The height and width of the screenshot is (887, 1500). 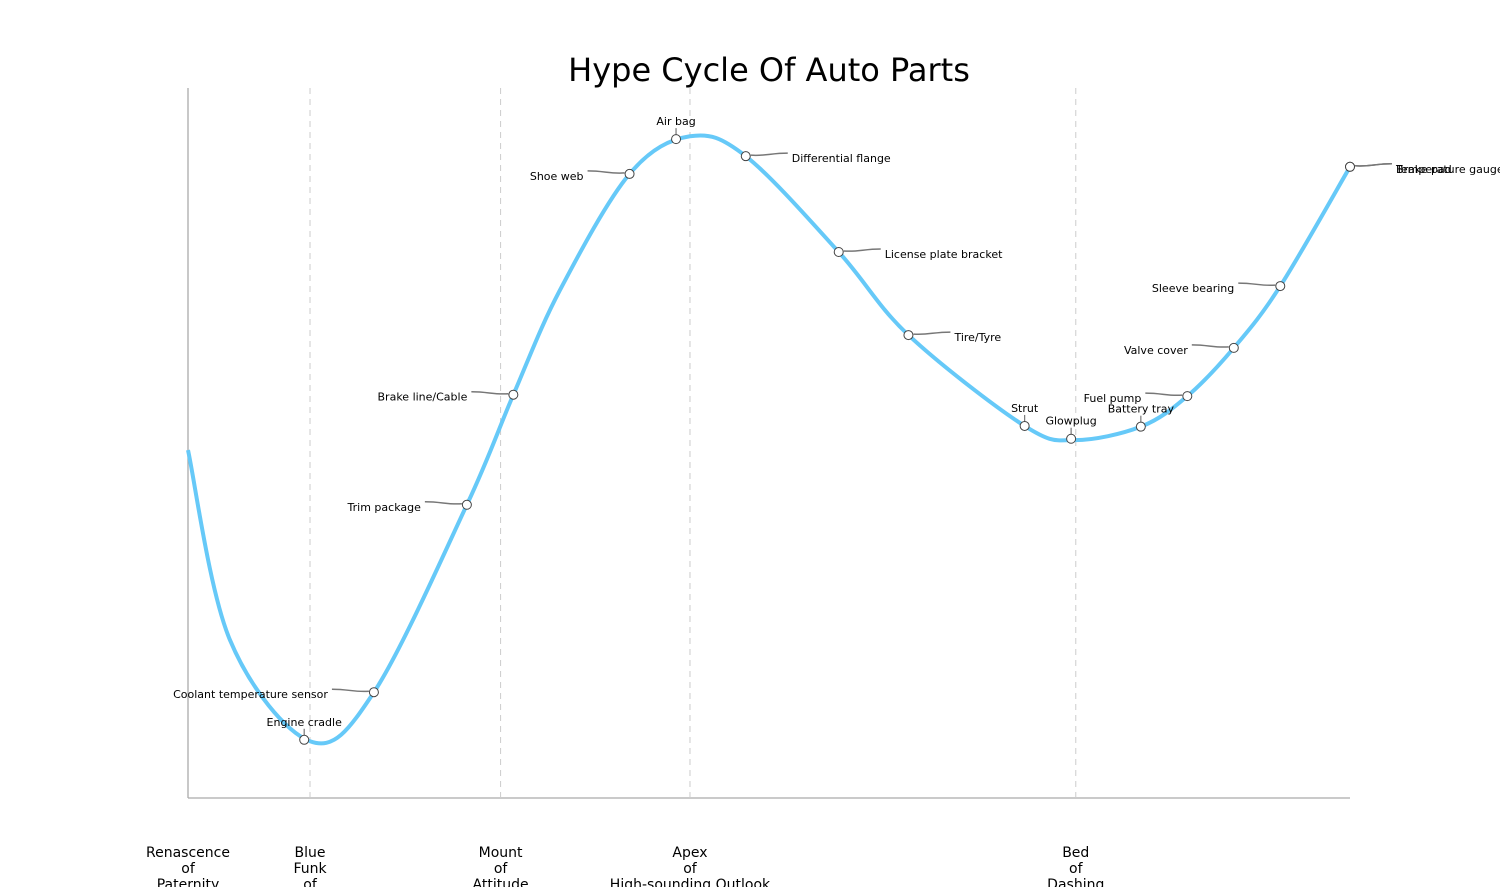 What do you see at coordinates (769, 70) in the screenshot?
I see `chart-title: Hype Cycle Of Auto Parts` at bounding box center [769, 70].